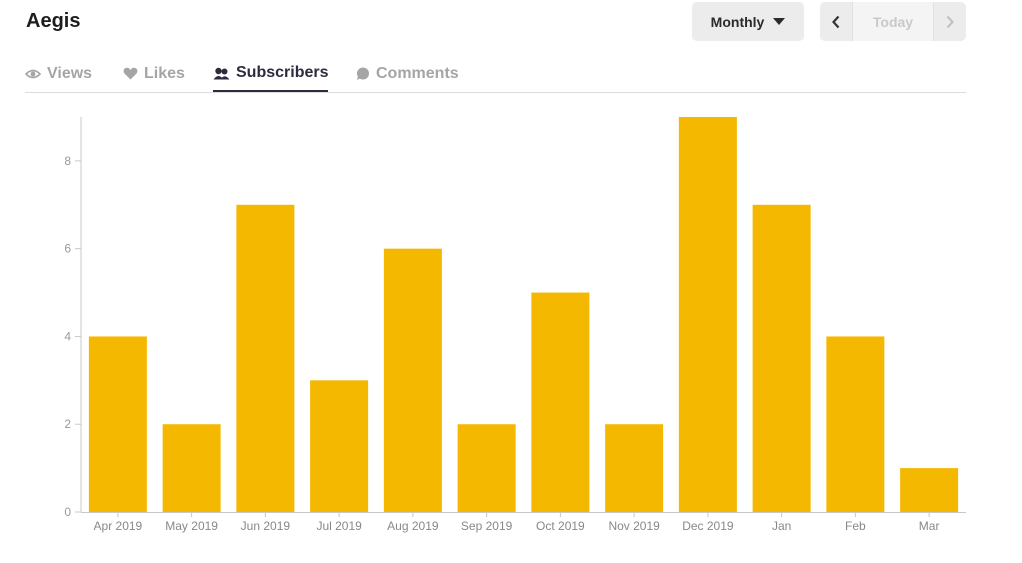  What do you see at coordinates (708, 526) in the screenshot?
I see `x-tick-label: Dec 2019` at bounding box center [708, 526].